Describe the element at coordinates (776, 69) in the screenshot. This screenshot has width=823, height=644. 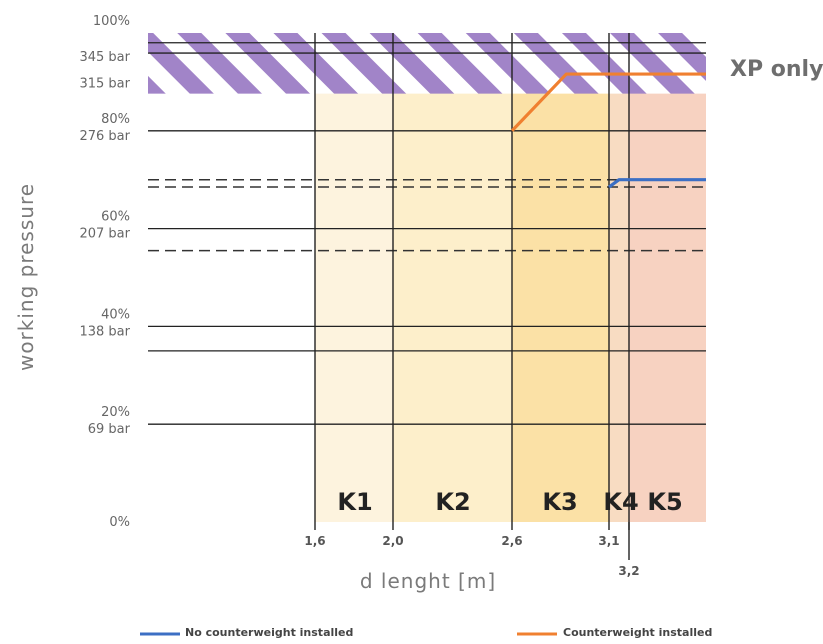
I see `xp-only-label: XP only` at that location.